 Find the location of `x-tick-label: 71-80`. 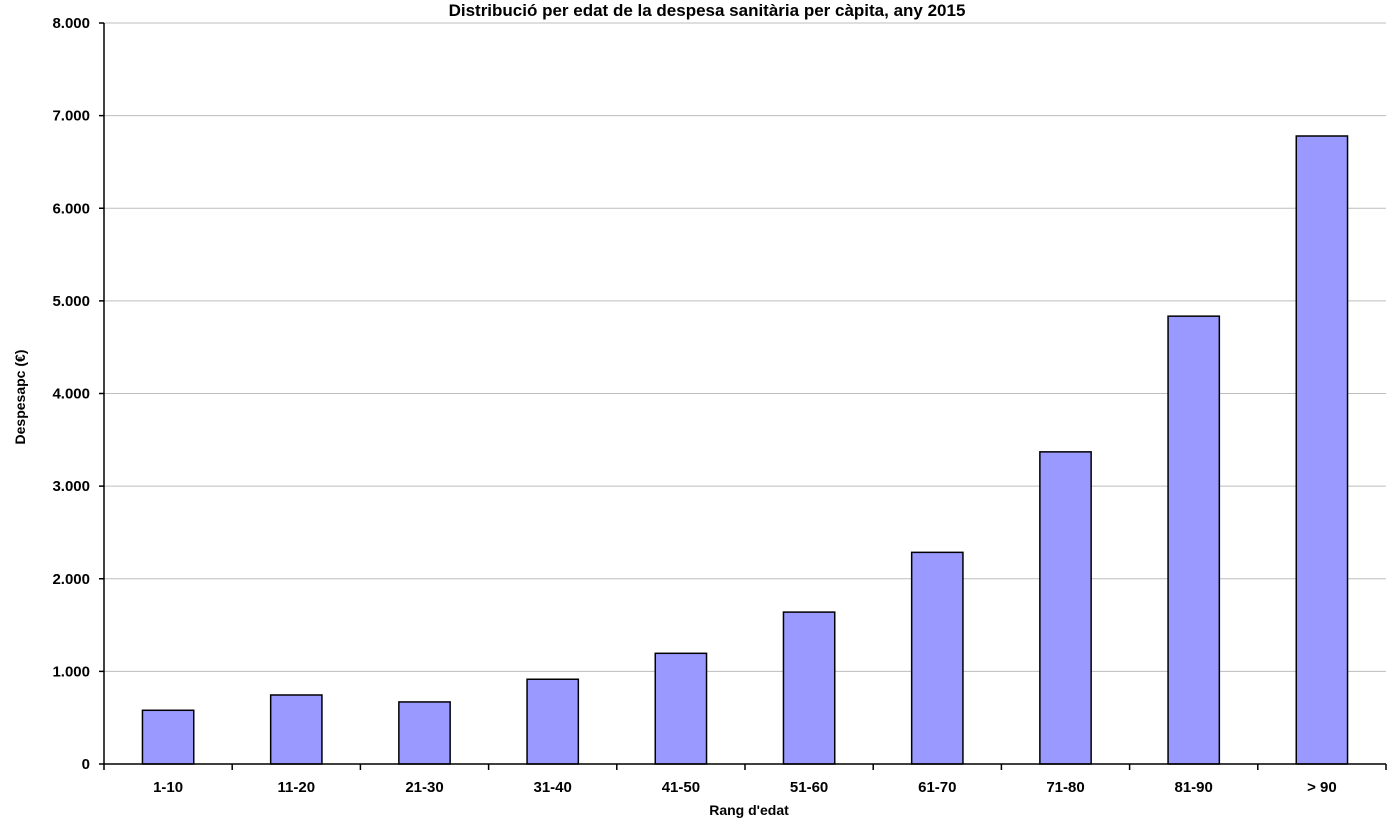

x-tick-label: 71-80 is located at coordinates (1065, 787).